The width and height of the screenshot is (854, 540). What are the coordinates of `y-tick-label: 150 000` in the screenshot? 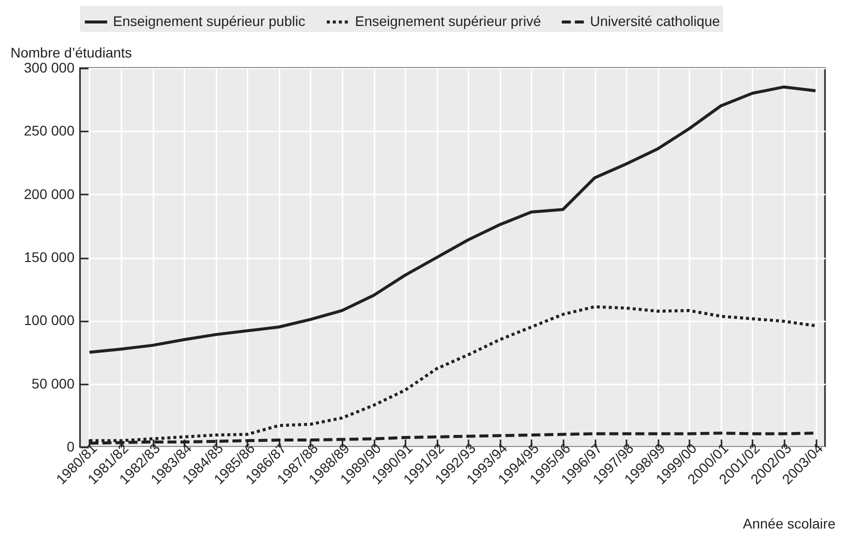 It's located at (49, 257).